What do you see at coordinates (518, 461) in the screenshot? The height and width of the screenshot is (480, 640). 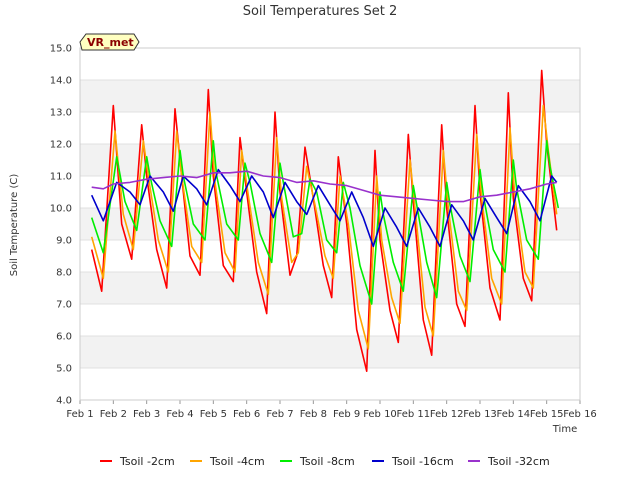 I see `legend-label: Tsoil -32cm` at bounding box center [518, 461].